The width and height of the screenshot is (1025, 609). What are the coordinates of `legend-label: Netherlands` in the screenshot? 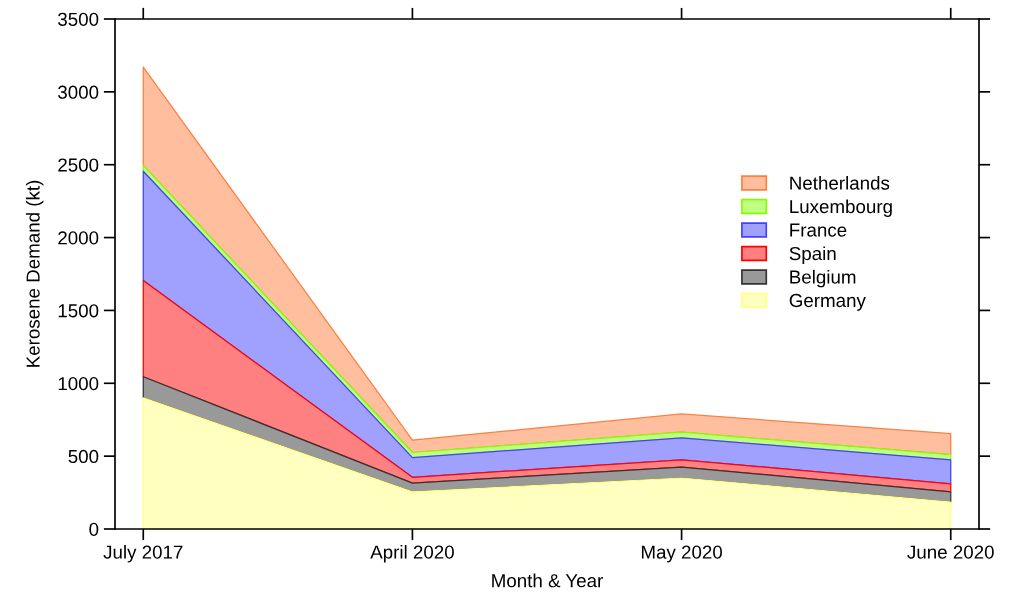 It's located at (840, 182).